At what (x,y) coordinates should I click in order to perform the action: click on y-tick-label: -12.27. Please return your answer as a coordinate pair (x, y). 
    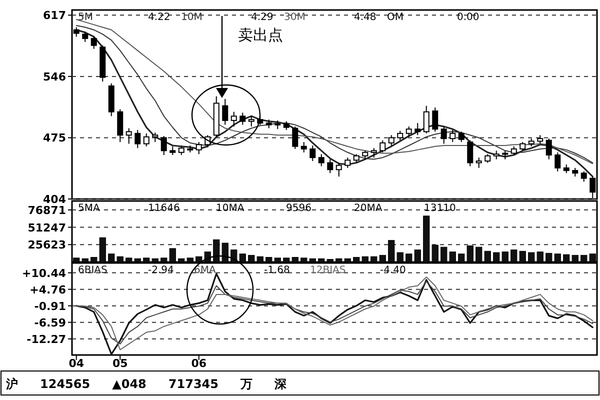
    Looking at the image, I should click on (46, 339).